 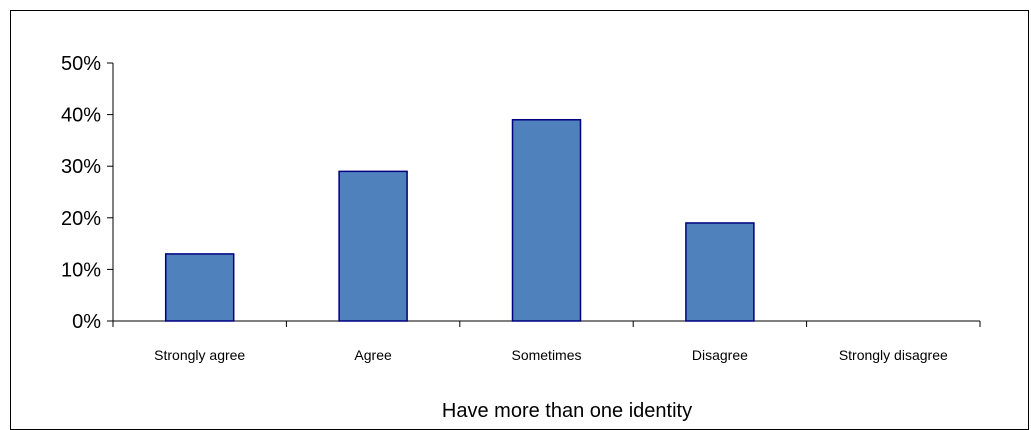 What do you see at coordinates (81, 116) in the screenshot?
I see `y-tick-label: 40%` at bounding box center [81, 116].